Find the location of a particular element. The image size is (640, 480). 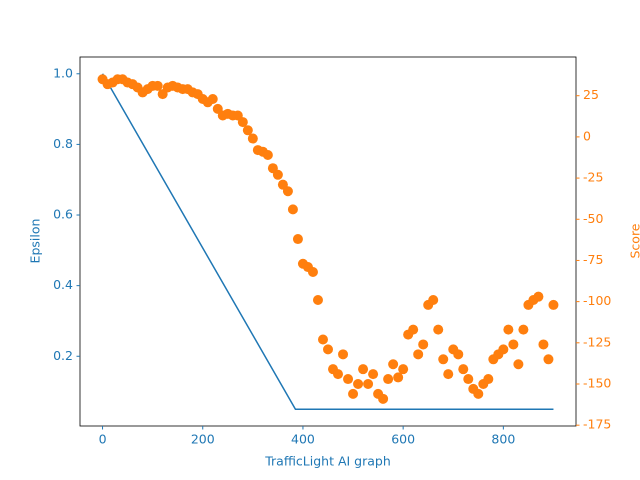

y2-tick-label: -150 is located at coordinates (597, 382).